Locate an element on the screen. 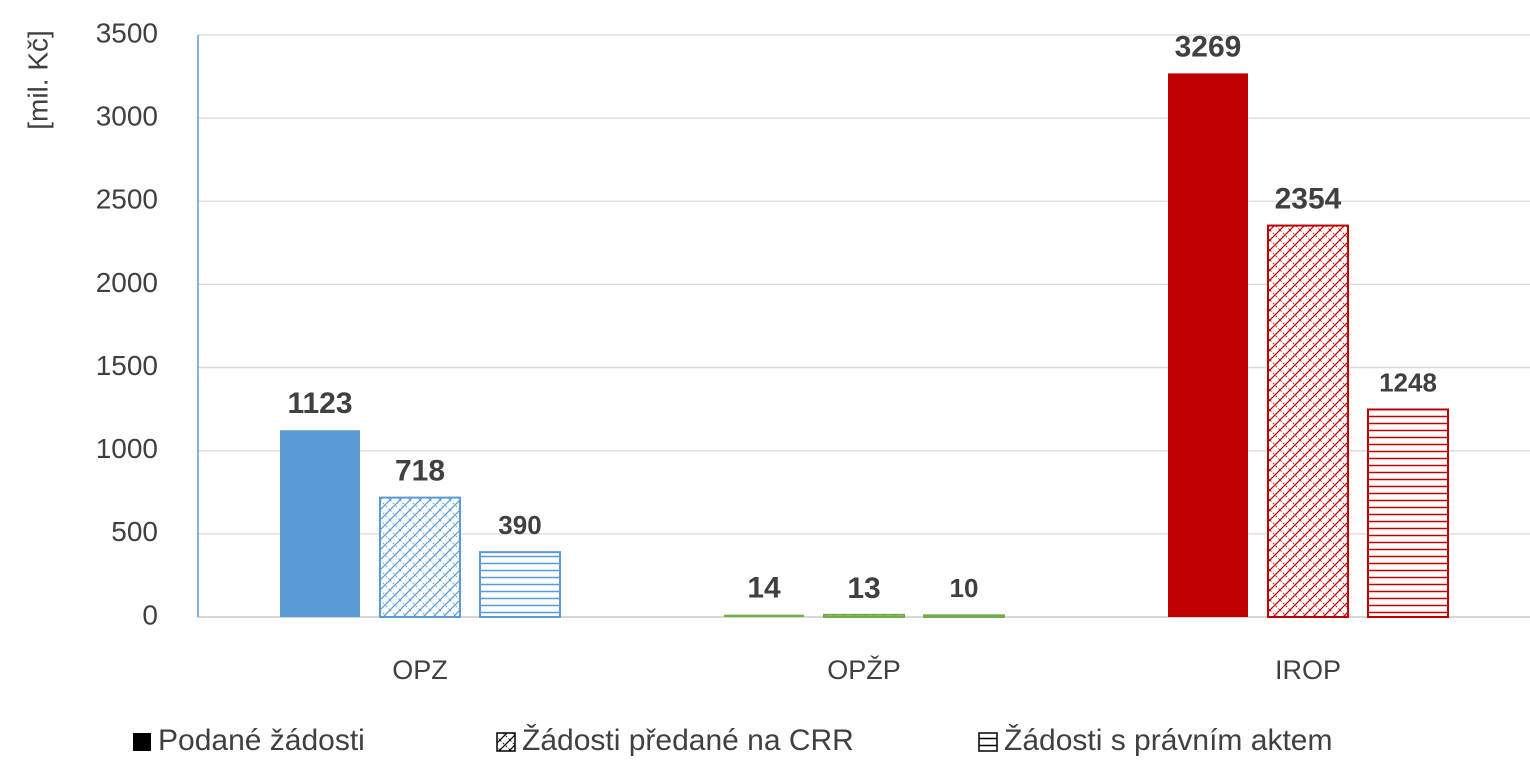 Image resolution: width=1530 pixels, height=760 pixels. y-tick-label: 2000 is located at coordinates (127, 282).